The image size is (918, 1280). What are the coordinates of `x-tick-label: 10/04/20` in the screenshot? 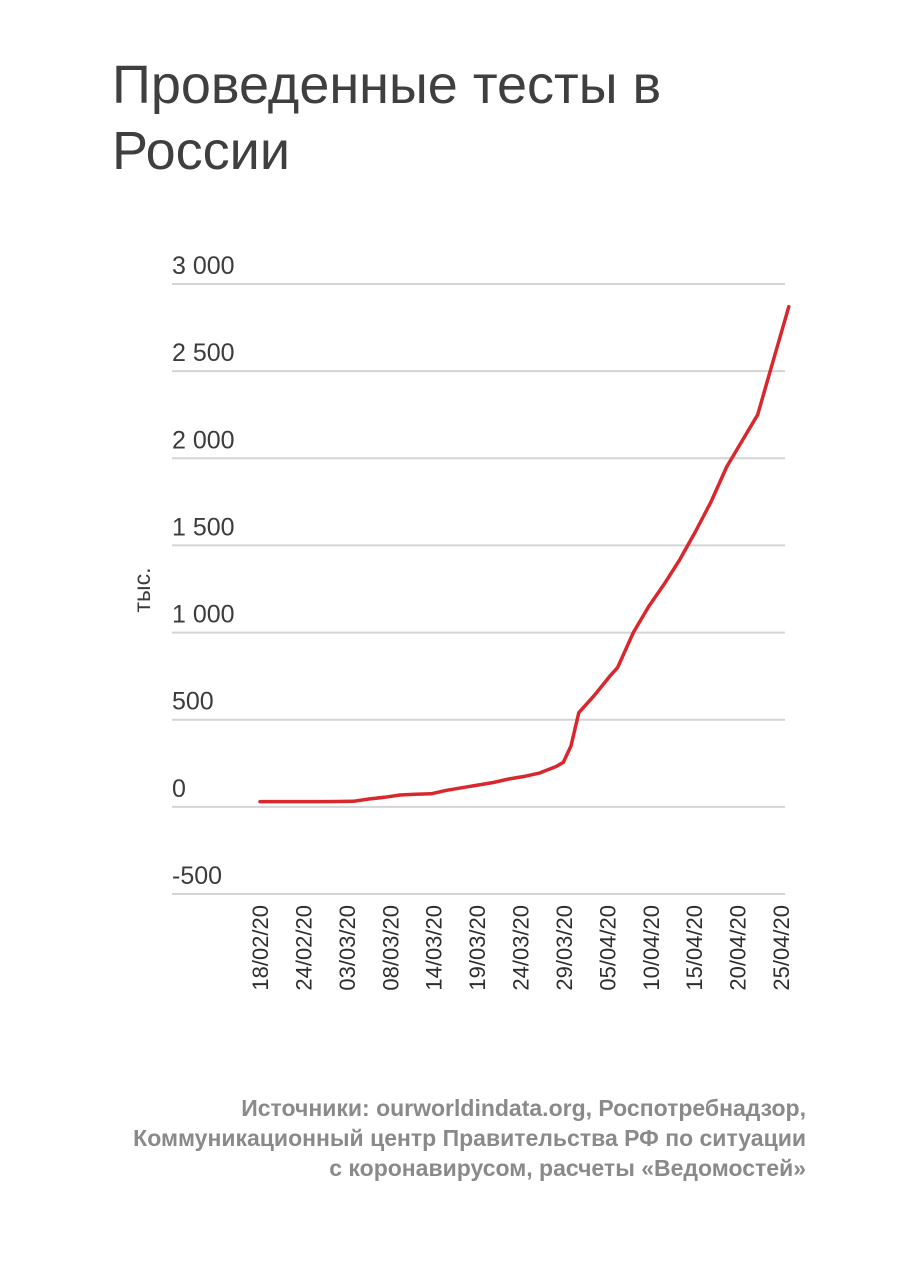 It's located at (651, 948).